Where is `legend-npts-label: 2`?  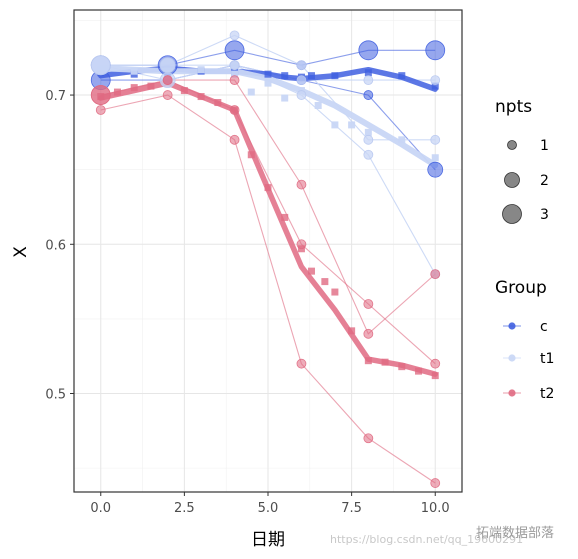 legend-npts-label: 2 is located at coordinates (544, 181).